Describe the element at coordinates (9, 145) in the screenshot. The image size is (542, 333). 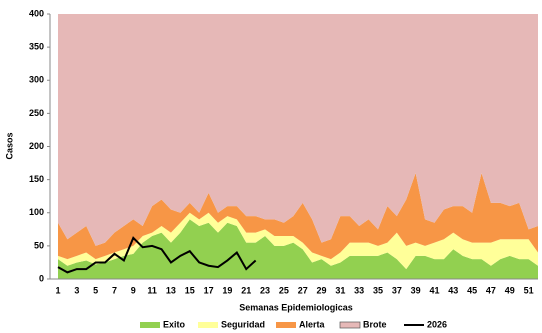
I see `y-axis-label: Casos` at that location.